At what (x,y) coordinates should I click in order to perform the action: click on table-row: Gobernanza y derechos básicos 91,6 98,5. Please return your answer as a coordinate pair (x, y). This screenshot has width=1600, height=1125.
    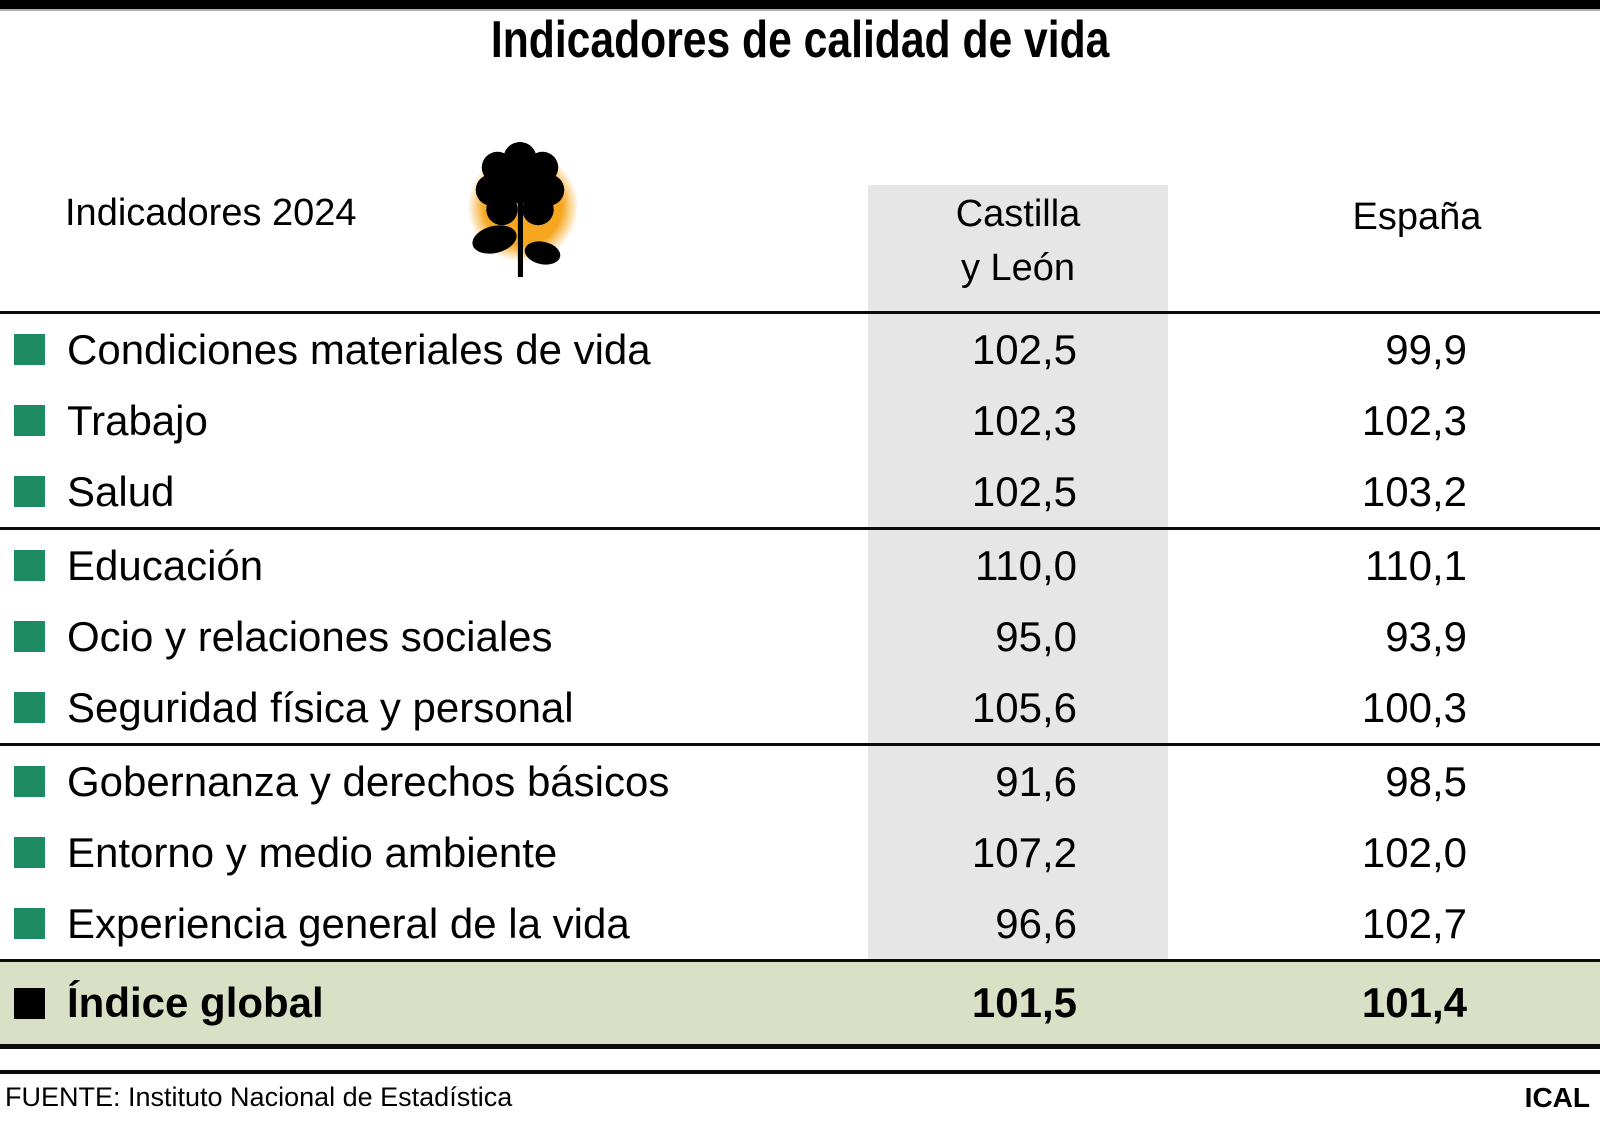
    Looking at the image, I should click on (800, 781).